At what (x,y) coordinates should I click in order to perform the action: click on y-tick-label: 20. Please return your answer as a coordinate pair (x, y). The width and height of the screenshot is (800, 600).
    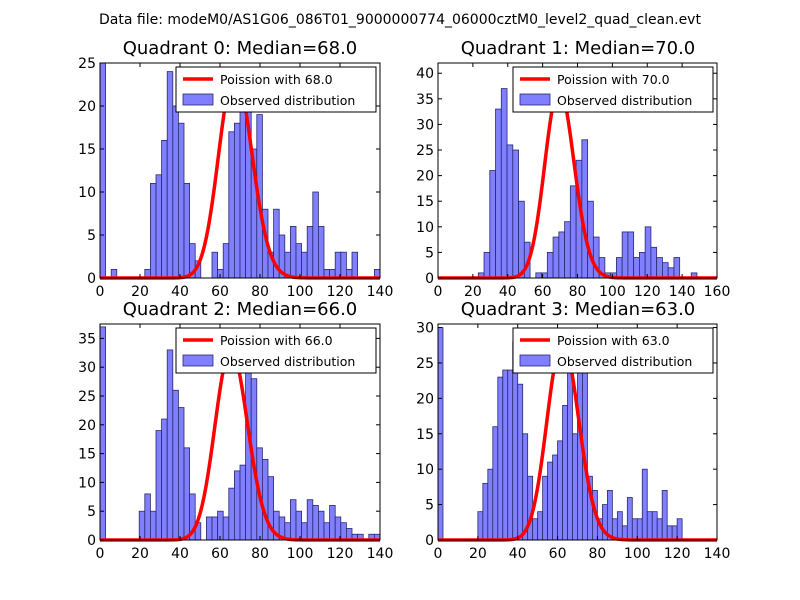
    Looking at the image, I should click on (425, 177).